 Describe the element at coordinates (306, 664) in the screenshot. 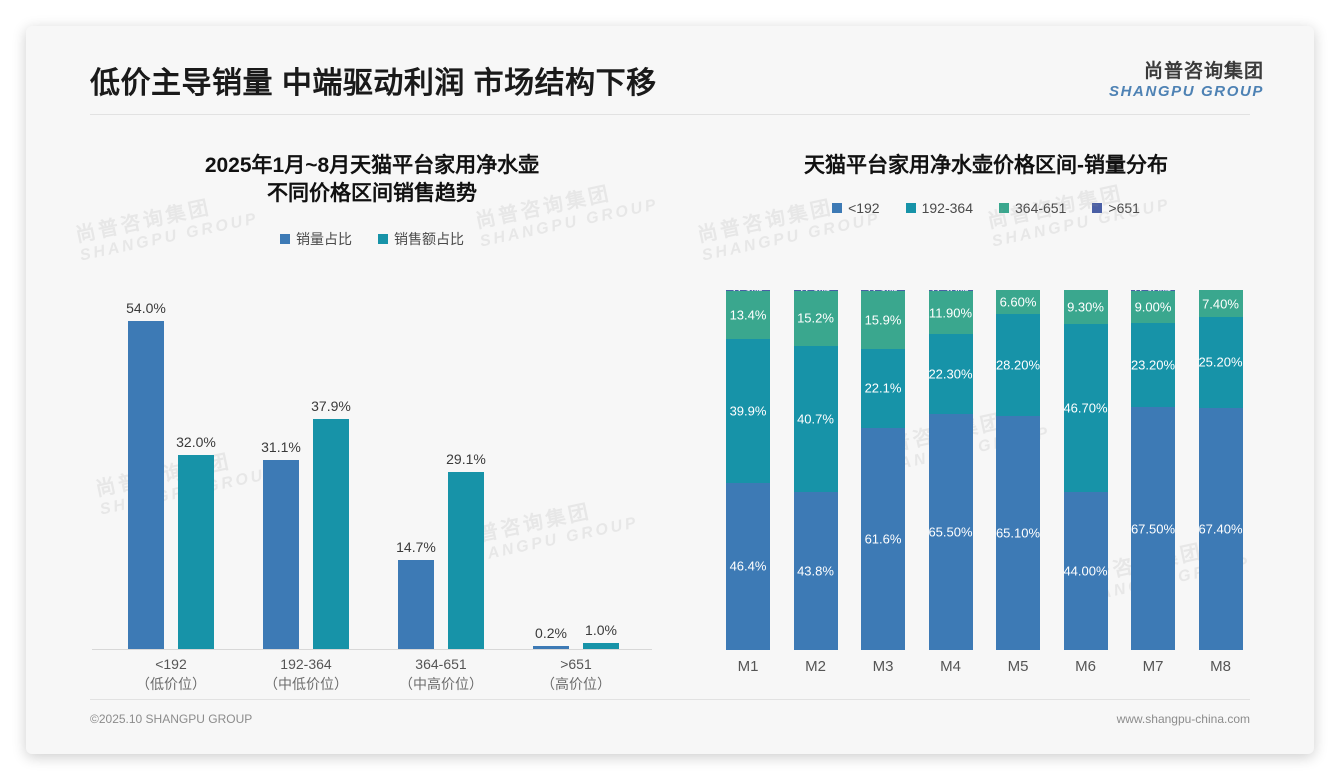

I see `category-label-main: 192-364` at that location.